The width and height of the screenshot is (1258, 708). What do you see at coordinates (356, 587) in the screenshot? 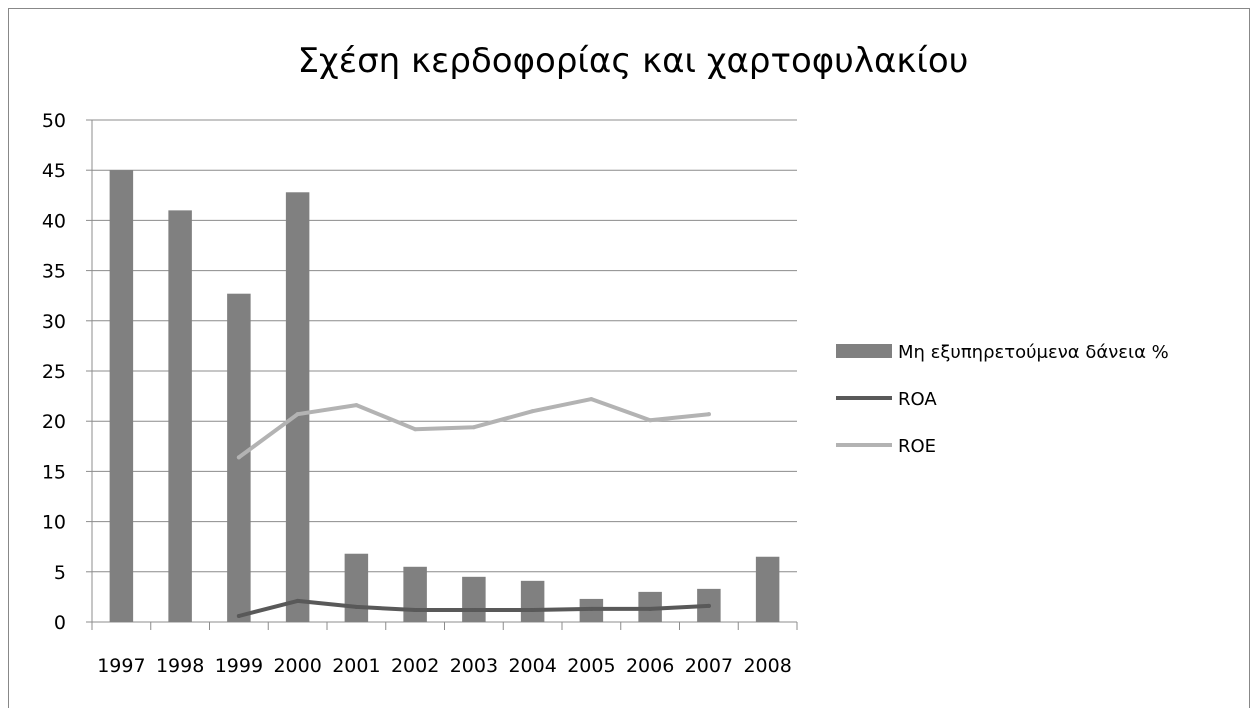
I see `bar-2001` at bounding box center [356, 587].